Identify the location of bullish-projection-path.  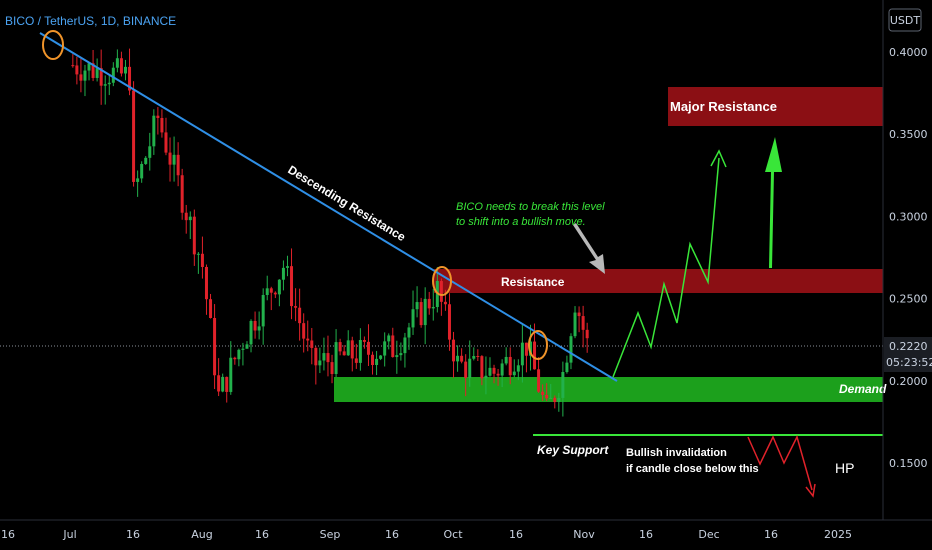
(666, 267).